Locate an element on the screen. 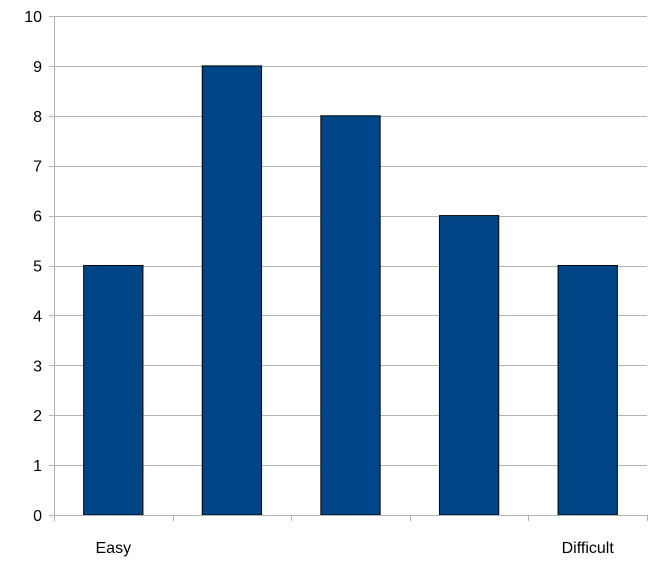 This screenshot has height=561, width=655. y-tick-label-1: 1 is located at coordinates (37, 466).